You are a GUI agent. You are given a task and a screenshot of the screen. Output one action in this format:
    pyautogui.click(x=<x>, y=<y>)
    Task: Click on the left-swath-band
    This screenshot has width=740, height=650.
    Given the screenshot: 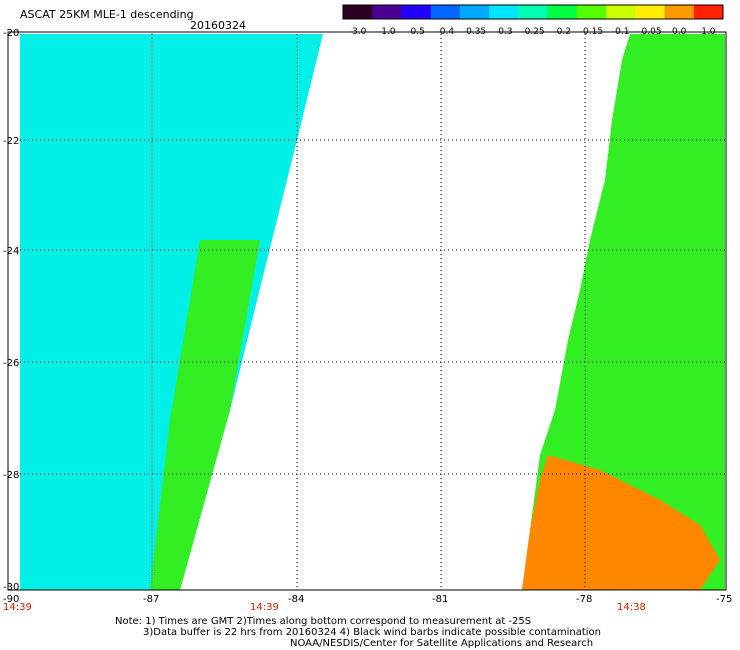 What is the action you would take?
    pyautogui.click(x=205, y=415)
    